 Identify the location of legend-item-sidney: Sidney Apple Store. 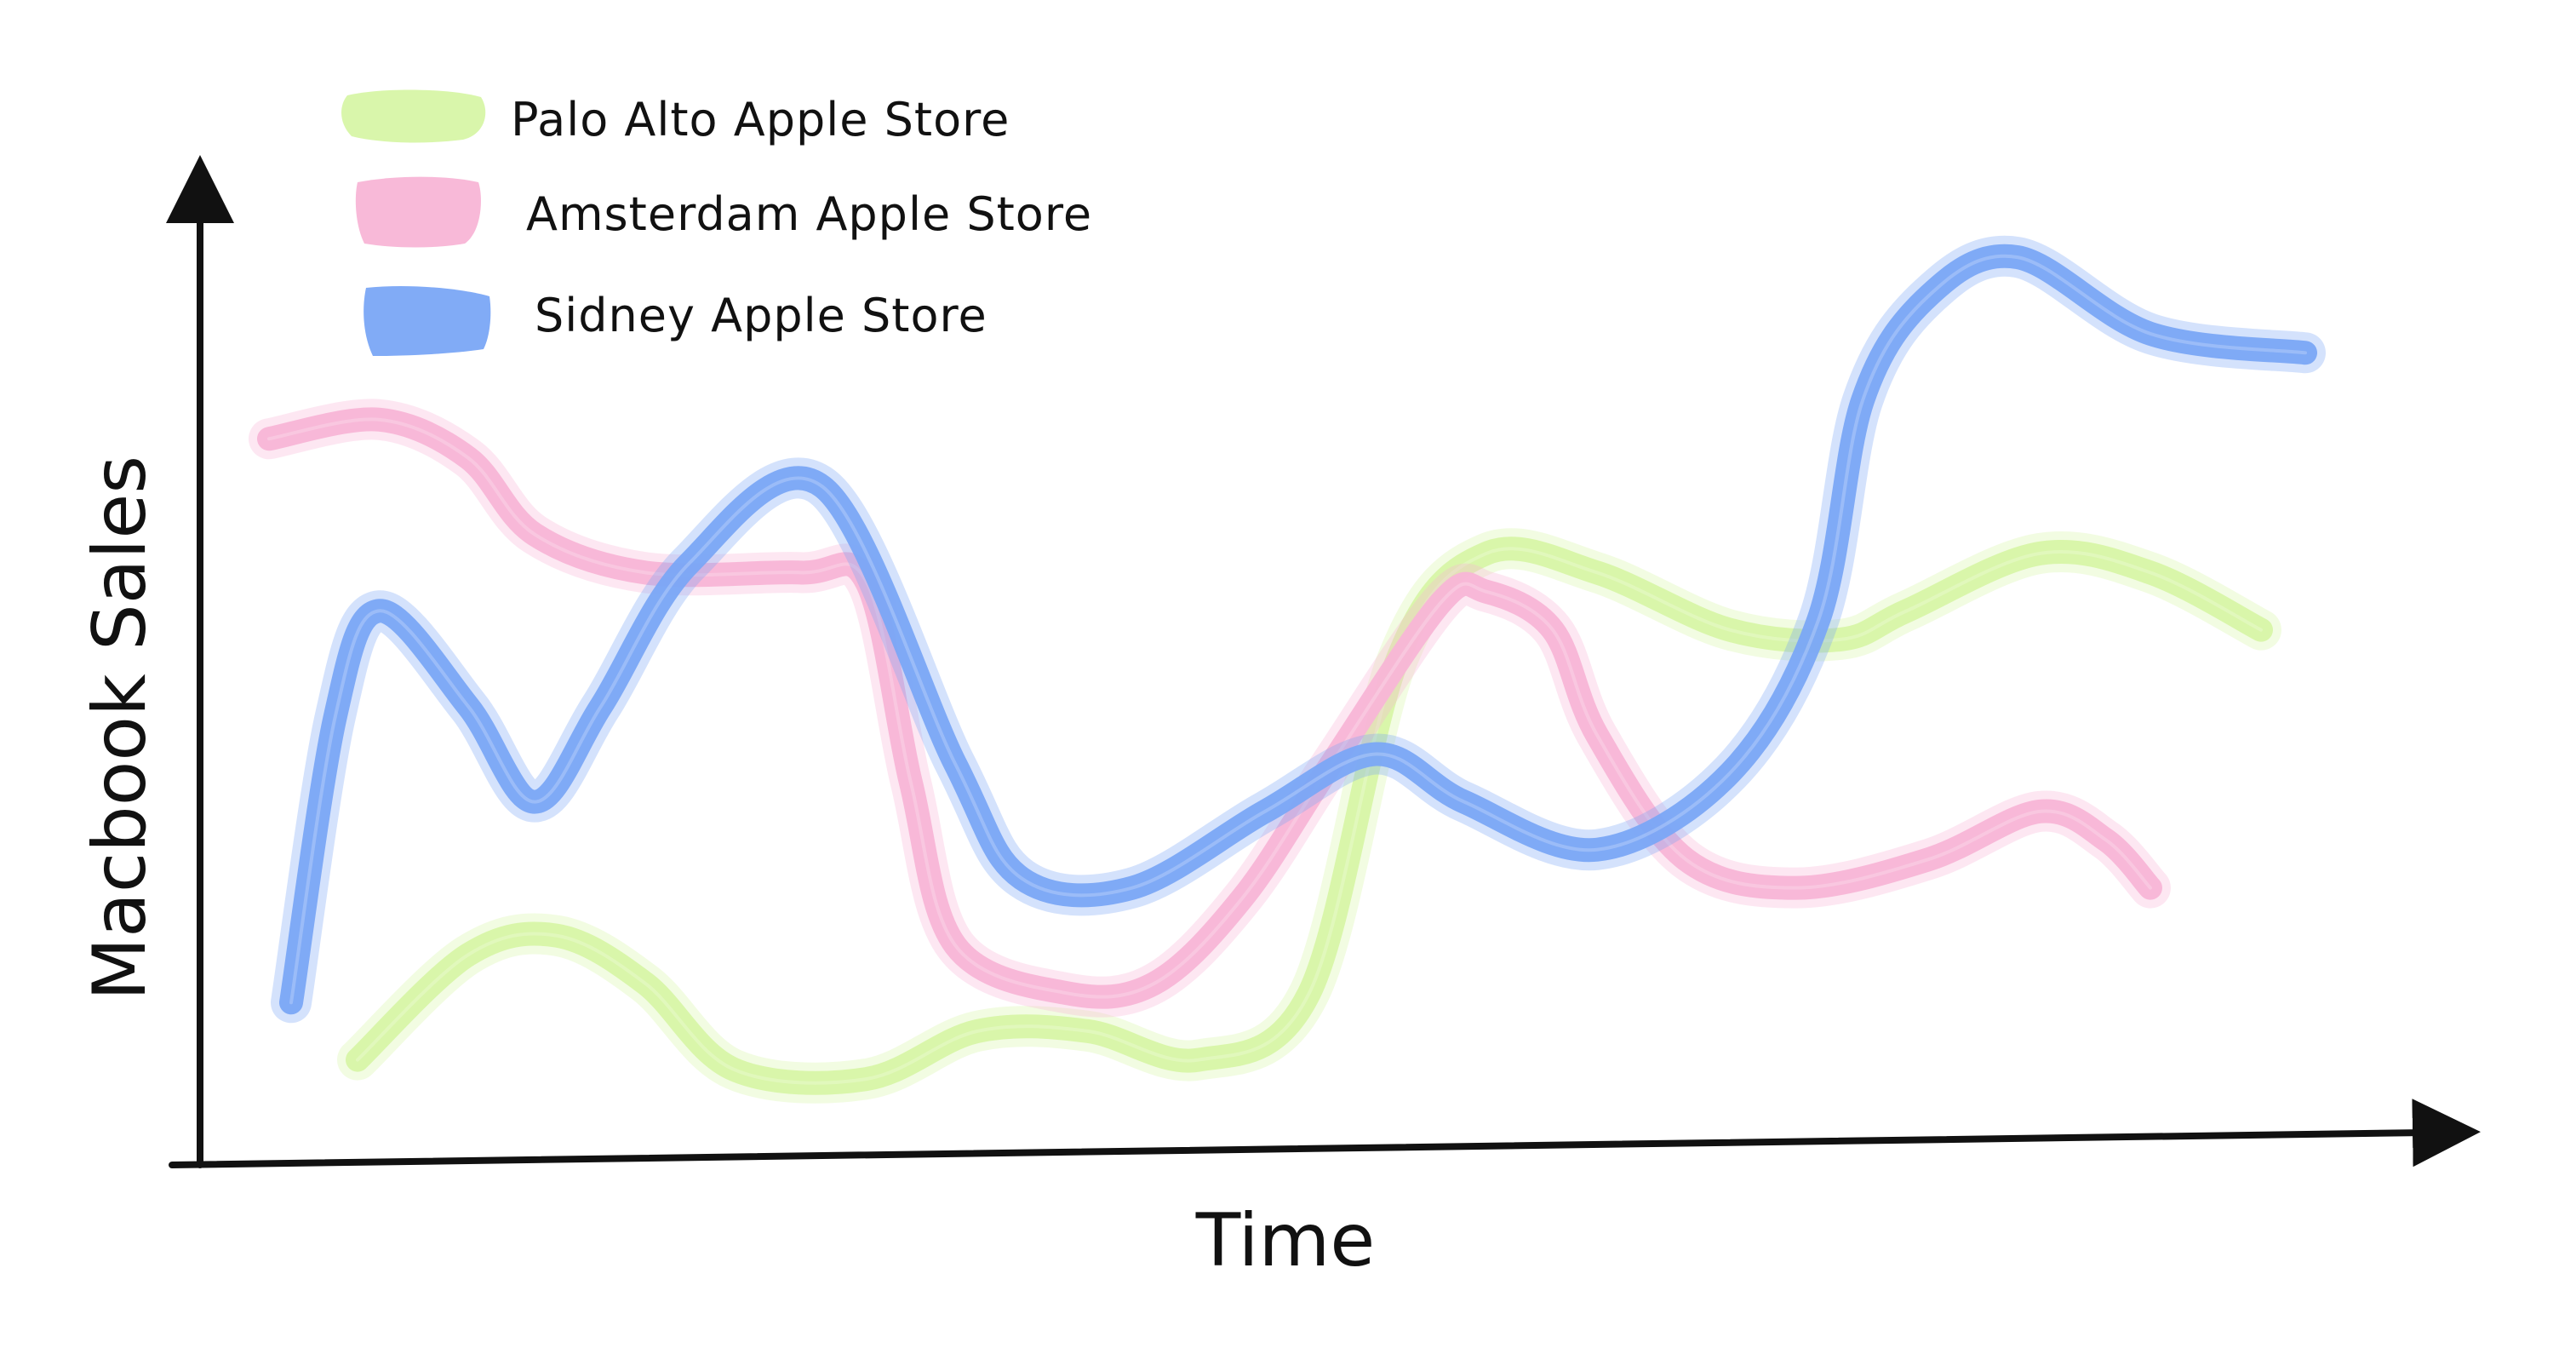
(675, 321).